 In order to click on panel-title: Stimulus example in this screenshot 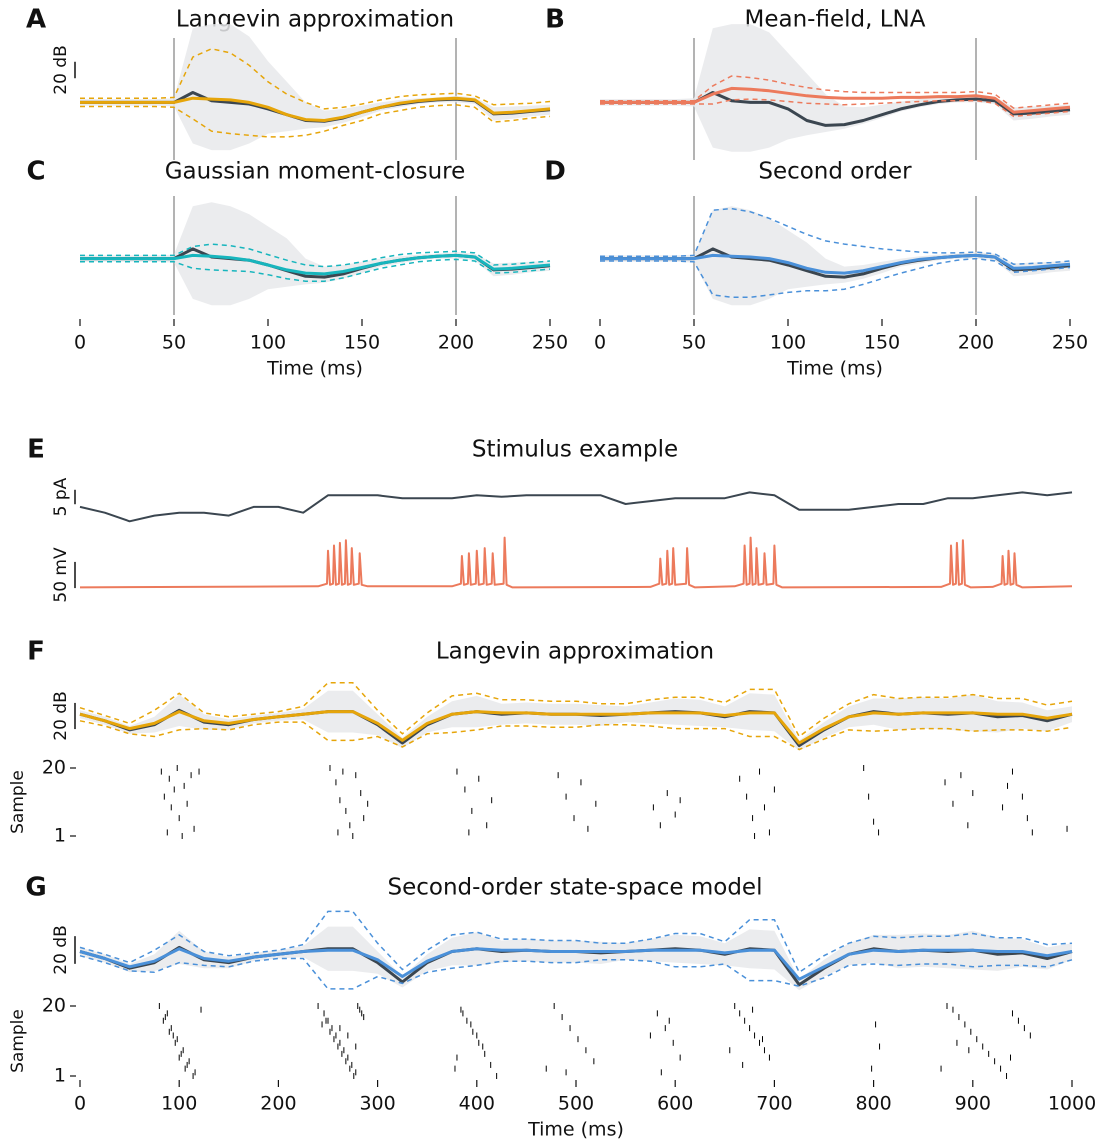, I will do `click(575, 450)`.